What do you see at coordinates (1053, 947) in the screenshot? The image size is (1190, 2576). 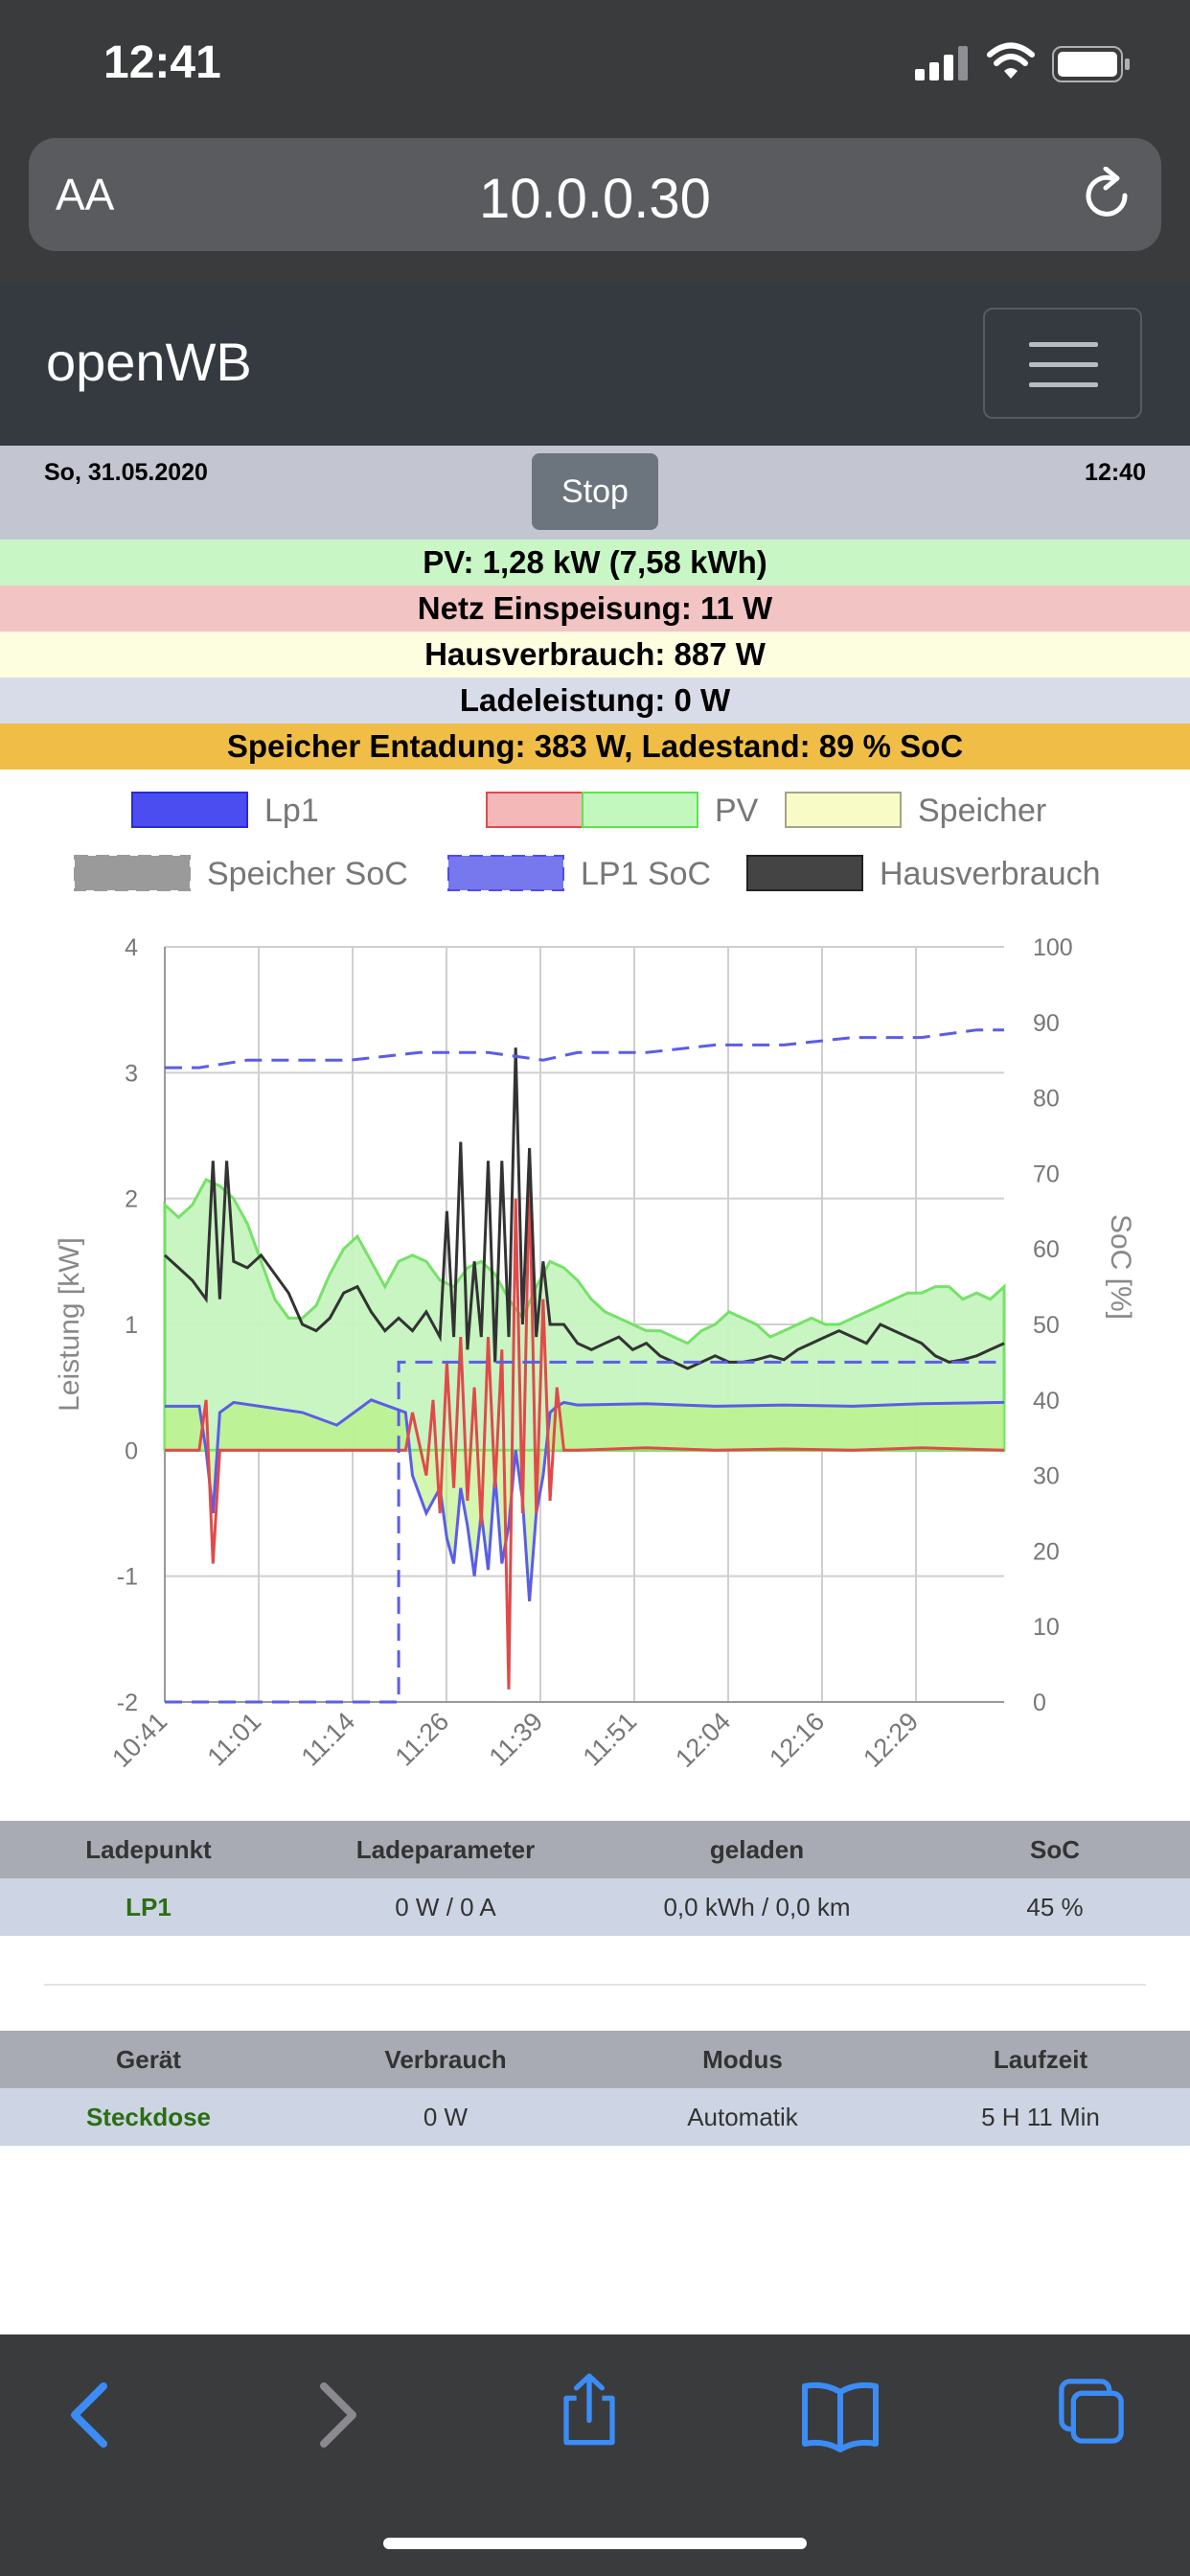 I see `y2-tick-label: 100` at bounding box center [1053, 947].